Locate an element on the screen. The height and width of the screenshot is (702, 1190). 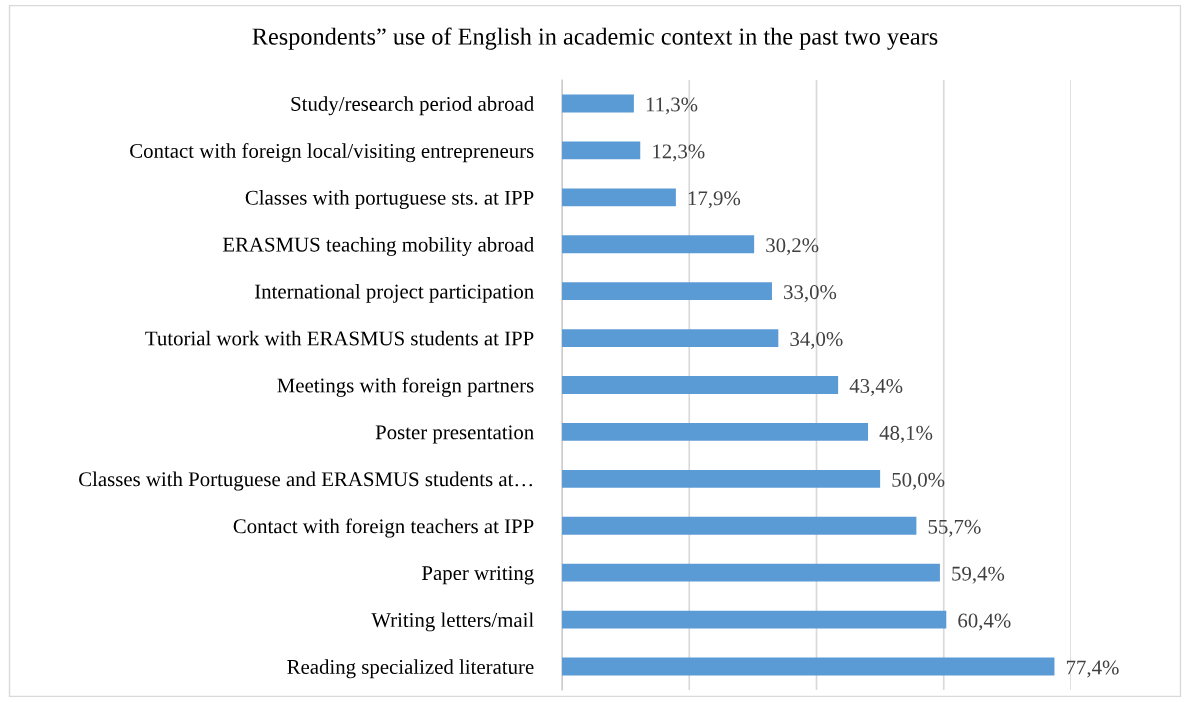
data-label: 50,0% is located at coordinates (918, 481).